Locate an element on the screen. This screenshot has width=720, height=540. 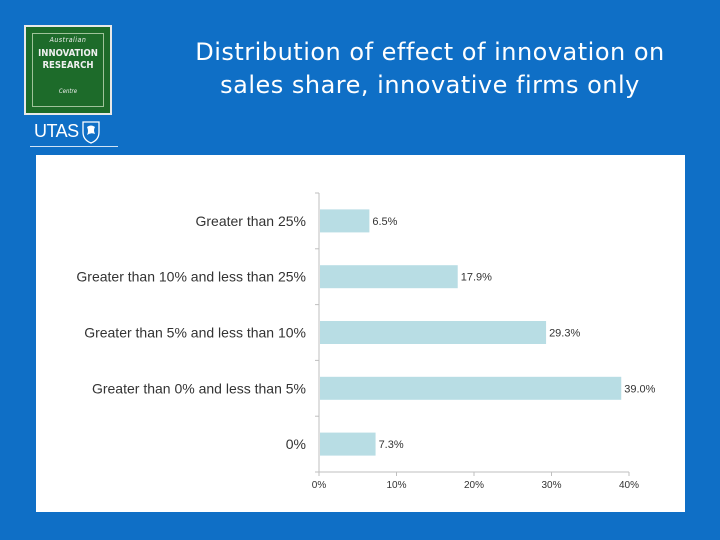
logo-line-innovation: INNOVATION is located at coordinates (68, 53).